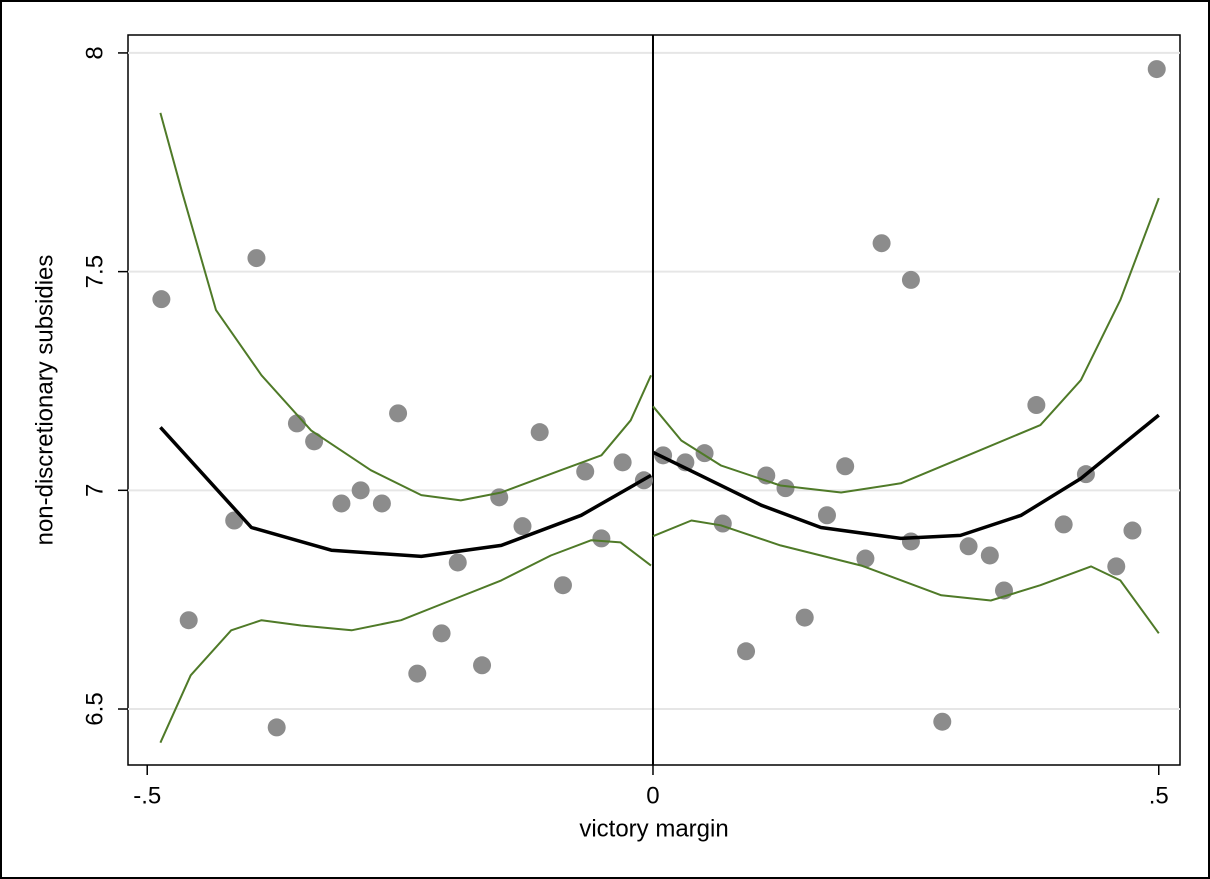 The width and height of the screenshot is (1210, 879). What do you see at coordinates (147, 795) in the screenshot?
I see `x-tick-label: -.5` at bounding box center [147, 795].